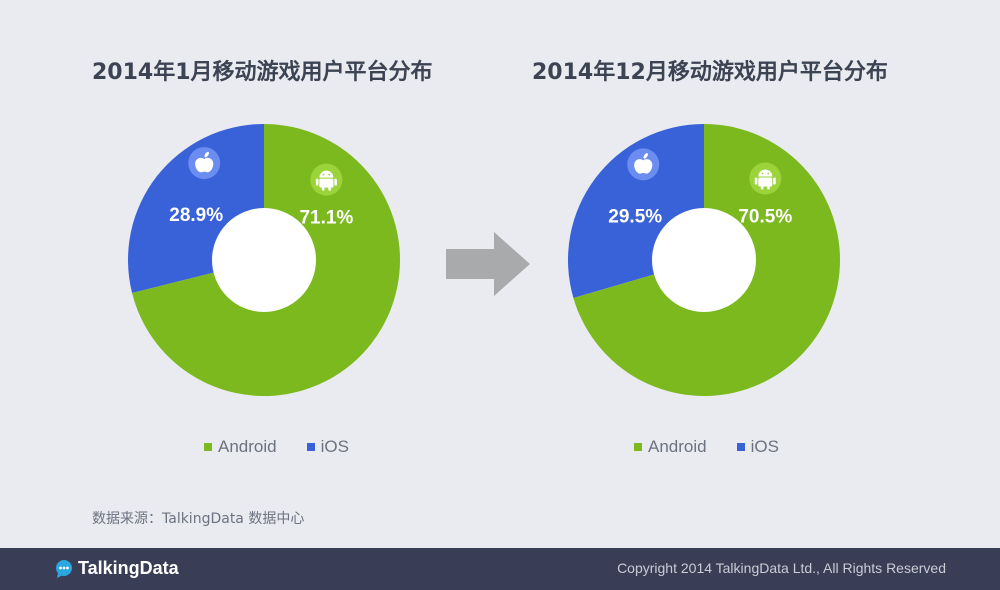 This screenshot has height=590, width=1000. What do you see at coordinates (635, 187) in the screenshot?
I see `slice-label-ios: 29.5%` at bounding box center [635, 187].